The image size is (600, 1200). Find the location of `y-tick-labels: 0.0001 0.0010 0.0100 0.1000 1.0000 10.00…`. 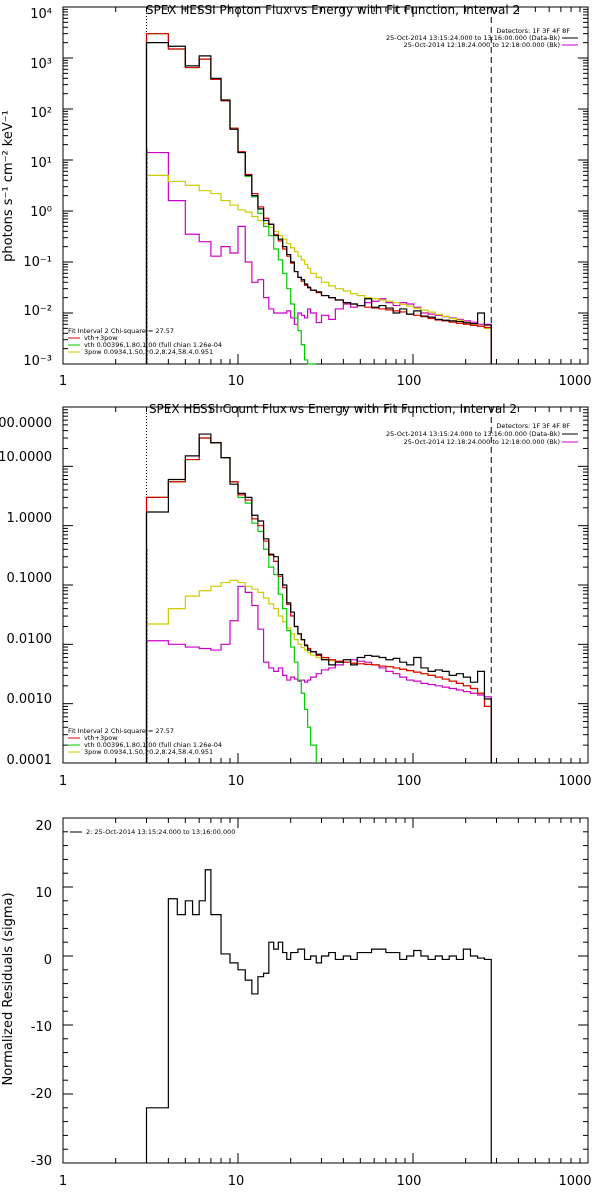

y-tick-labels: 0.0001 0.0010 0.0100 0.1000 1.0000 10.00… is located at coordinates (26, 592).